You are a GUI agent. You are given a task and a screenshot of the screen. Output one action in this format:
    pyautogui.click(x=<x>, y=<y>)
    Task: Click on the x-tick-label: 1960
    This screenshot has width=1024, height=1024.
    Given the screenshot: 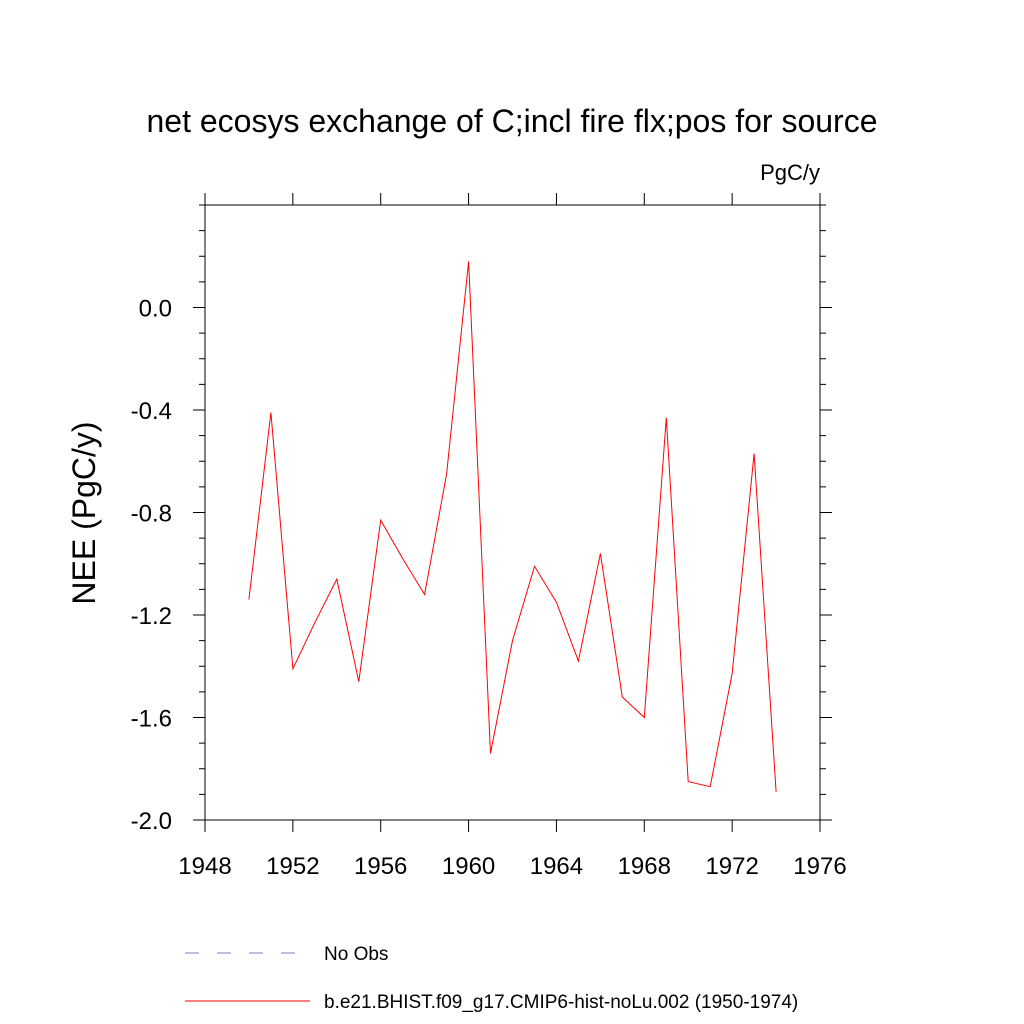 What is the action you would take?
    pyautogui.click(x=468, y=866)
    